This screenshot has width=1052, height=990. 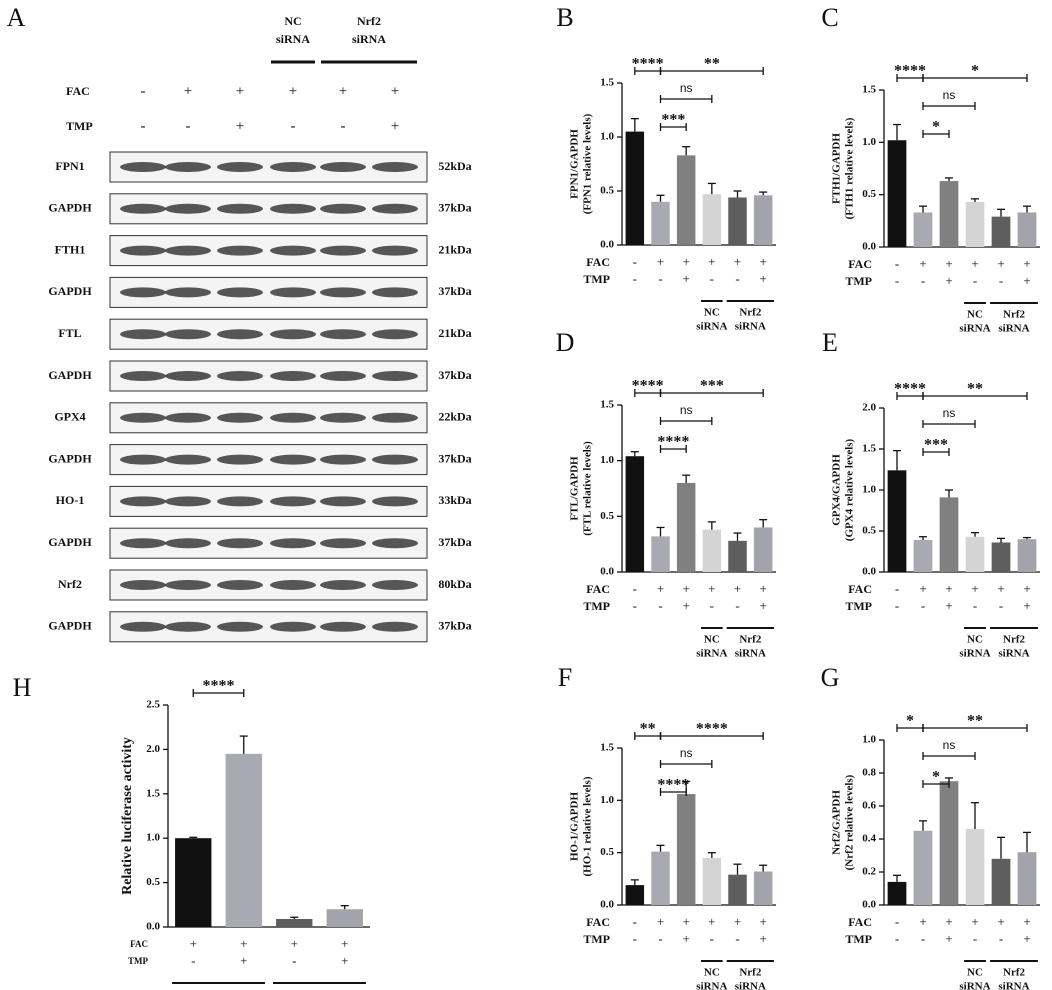 I want to click on y-tick-label: 2.0, so click(x=153, y=749).